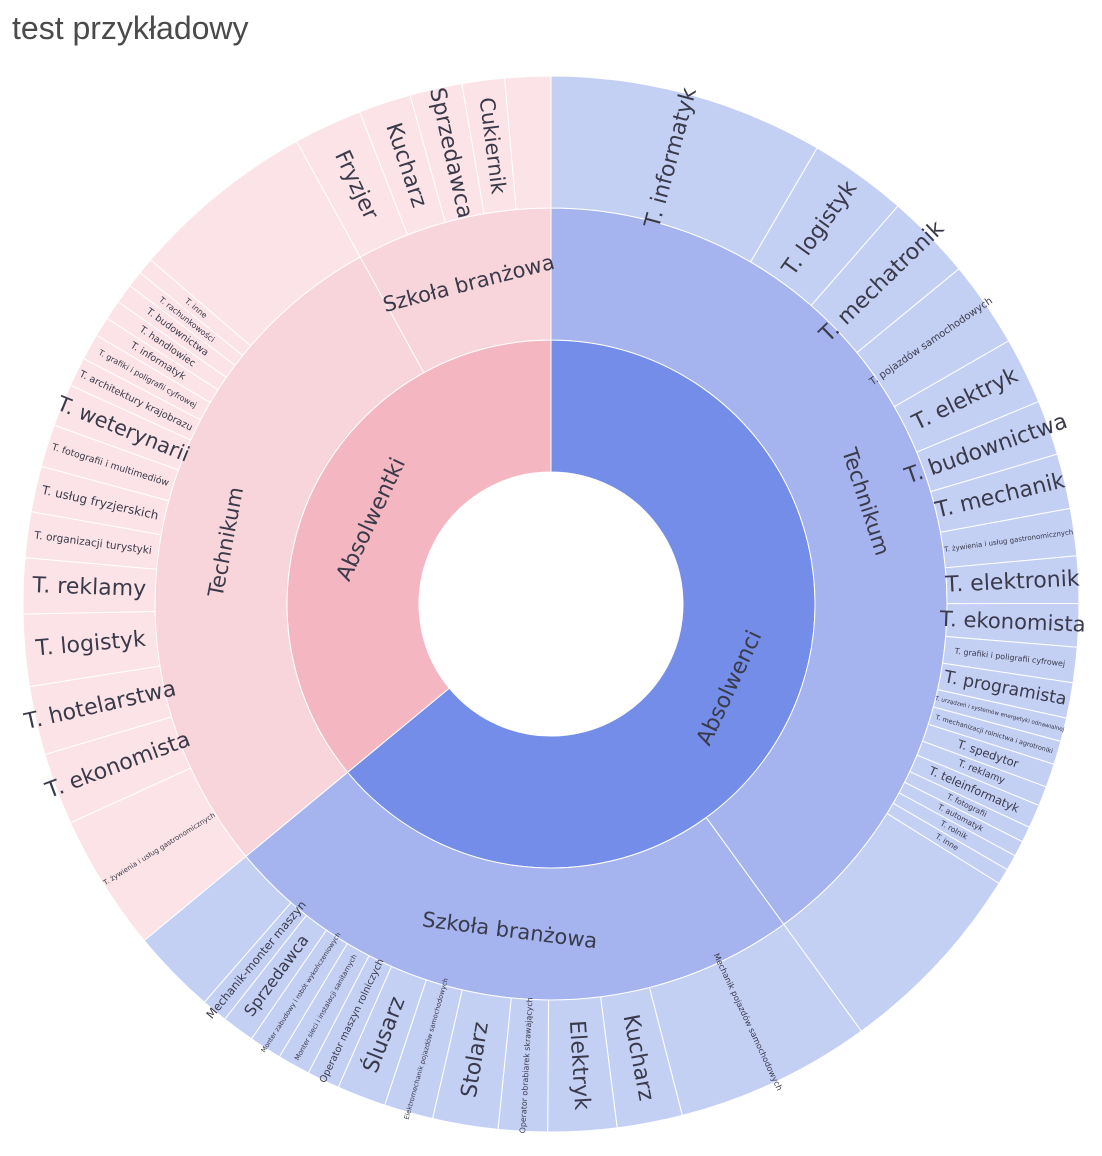  I want to click on absolwenci-technikum-t-elektronik-label: T. elektronik, so click(1012, 582).